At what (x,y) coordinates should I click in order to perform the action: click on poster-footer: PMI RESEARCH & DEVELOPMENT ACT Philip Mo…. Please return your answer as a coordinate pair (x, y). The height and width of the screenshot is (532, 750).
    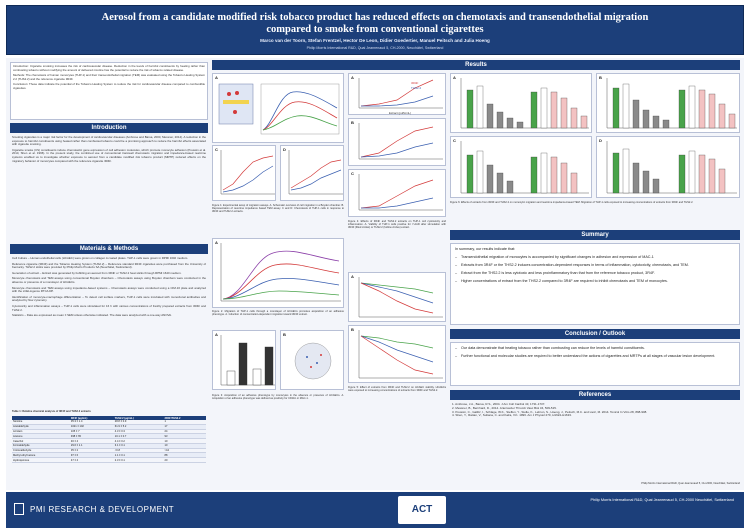
    Looking at the image, I should click on (375, 510).